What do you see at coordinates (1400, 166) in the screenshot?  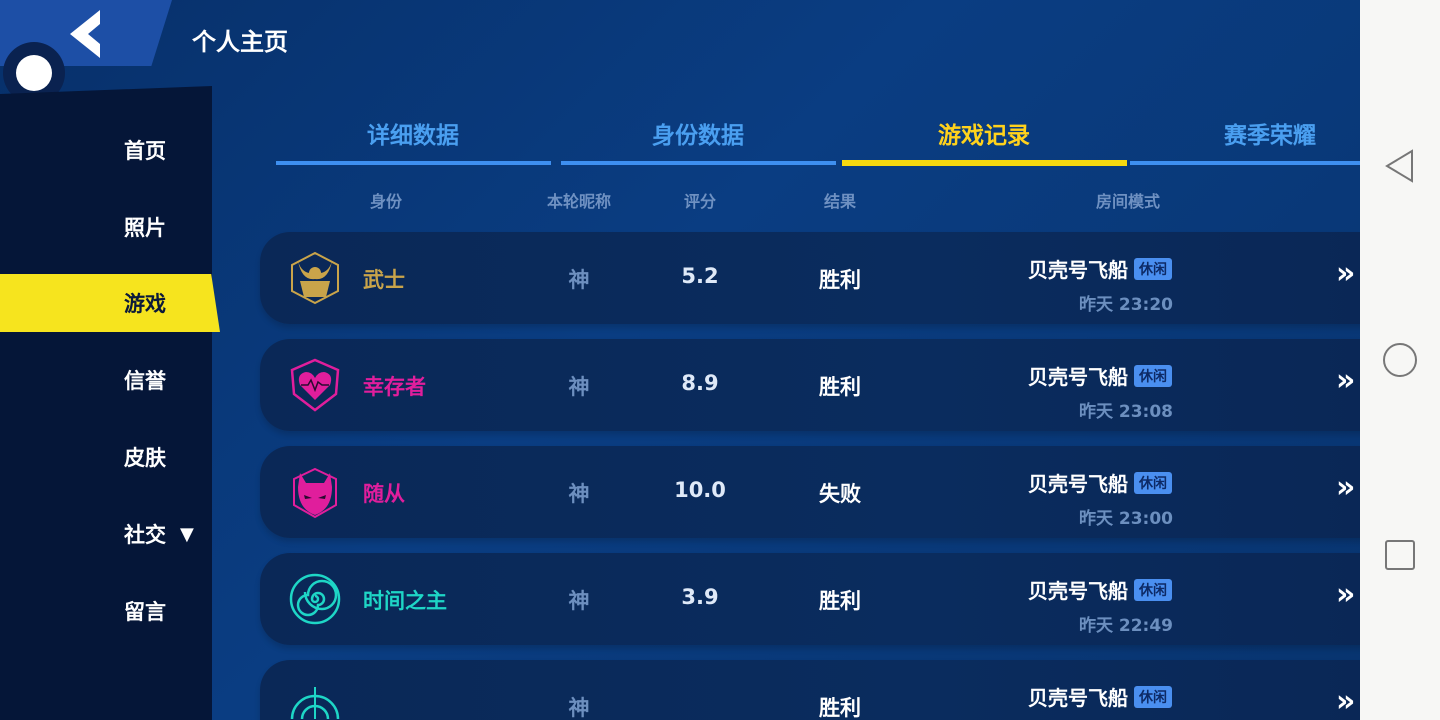 I see `back-triangle-icon` at bounding box center [1400, 166].